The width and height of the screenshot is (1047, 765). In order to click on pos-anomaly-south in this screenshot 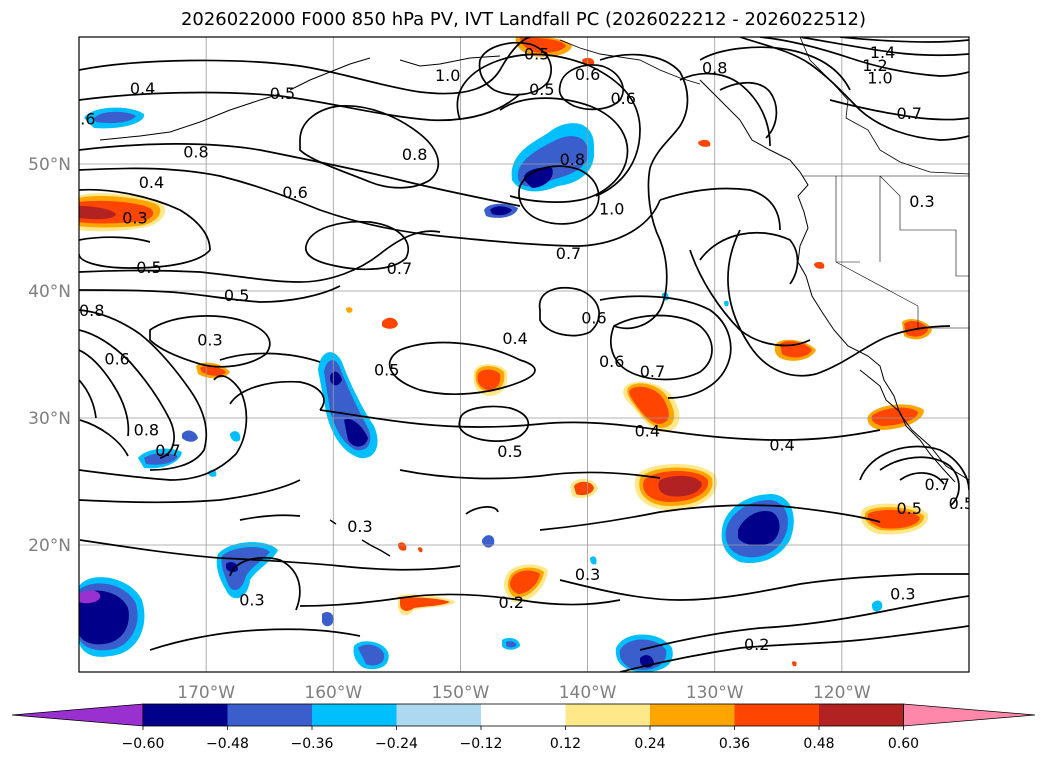, I will do `click(597, 604)`.